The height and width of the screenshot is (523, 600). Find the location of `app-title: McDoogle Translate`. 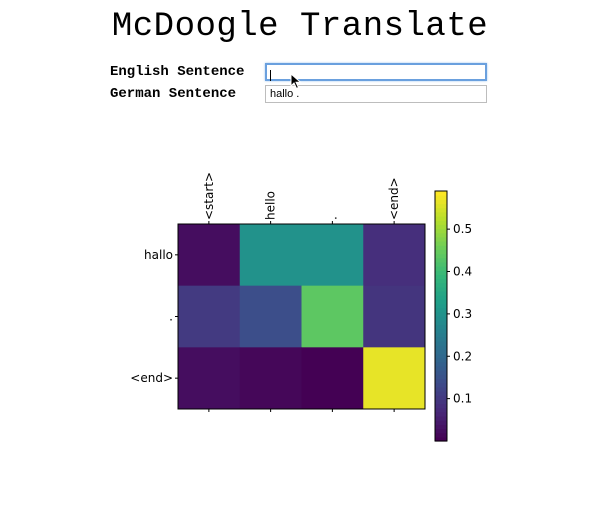

app-title: McDoogle Translate is located at coordinates (300, 27).